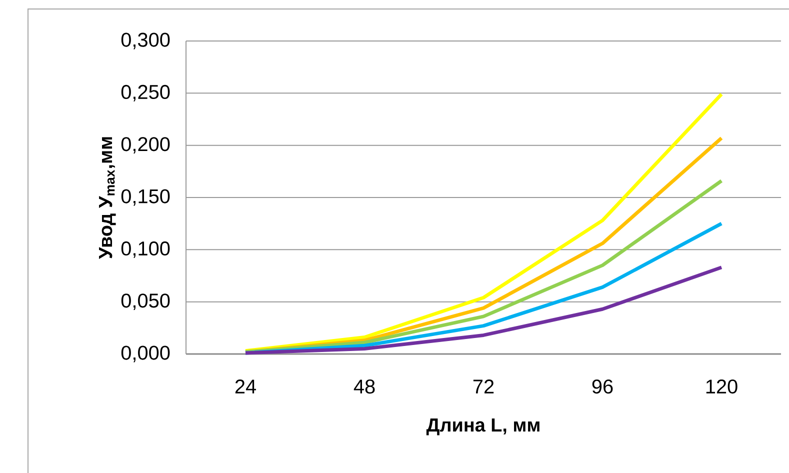  I want to click on y-tick-label: 0,300, so click(145, 41).